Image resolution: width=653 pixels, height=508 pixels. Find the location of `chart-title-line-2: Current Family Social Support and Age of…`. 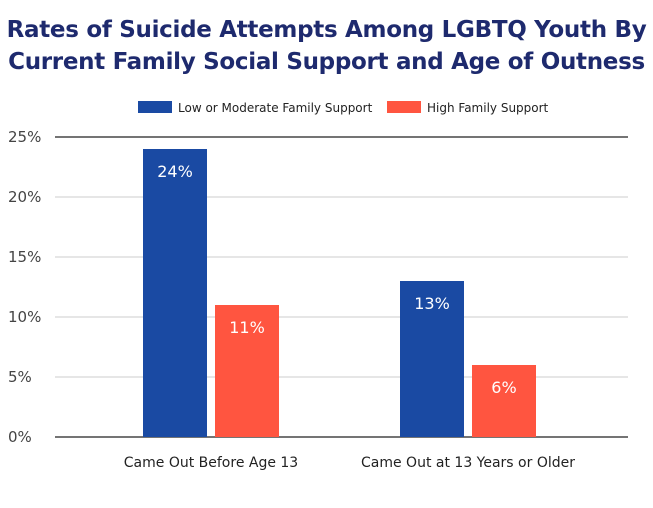

chart-title-line-2: Current Family Social Support and Age of… is located at coordinates (326, 62).